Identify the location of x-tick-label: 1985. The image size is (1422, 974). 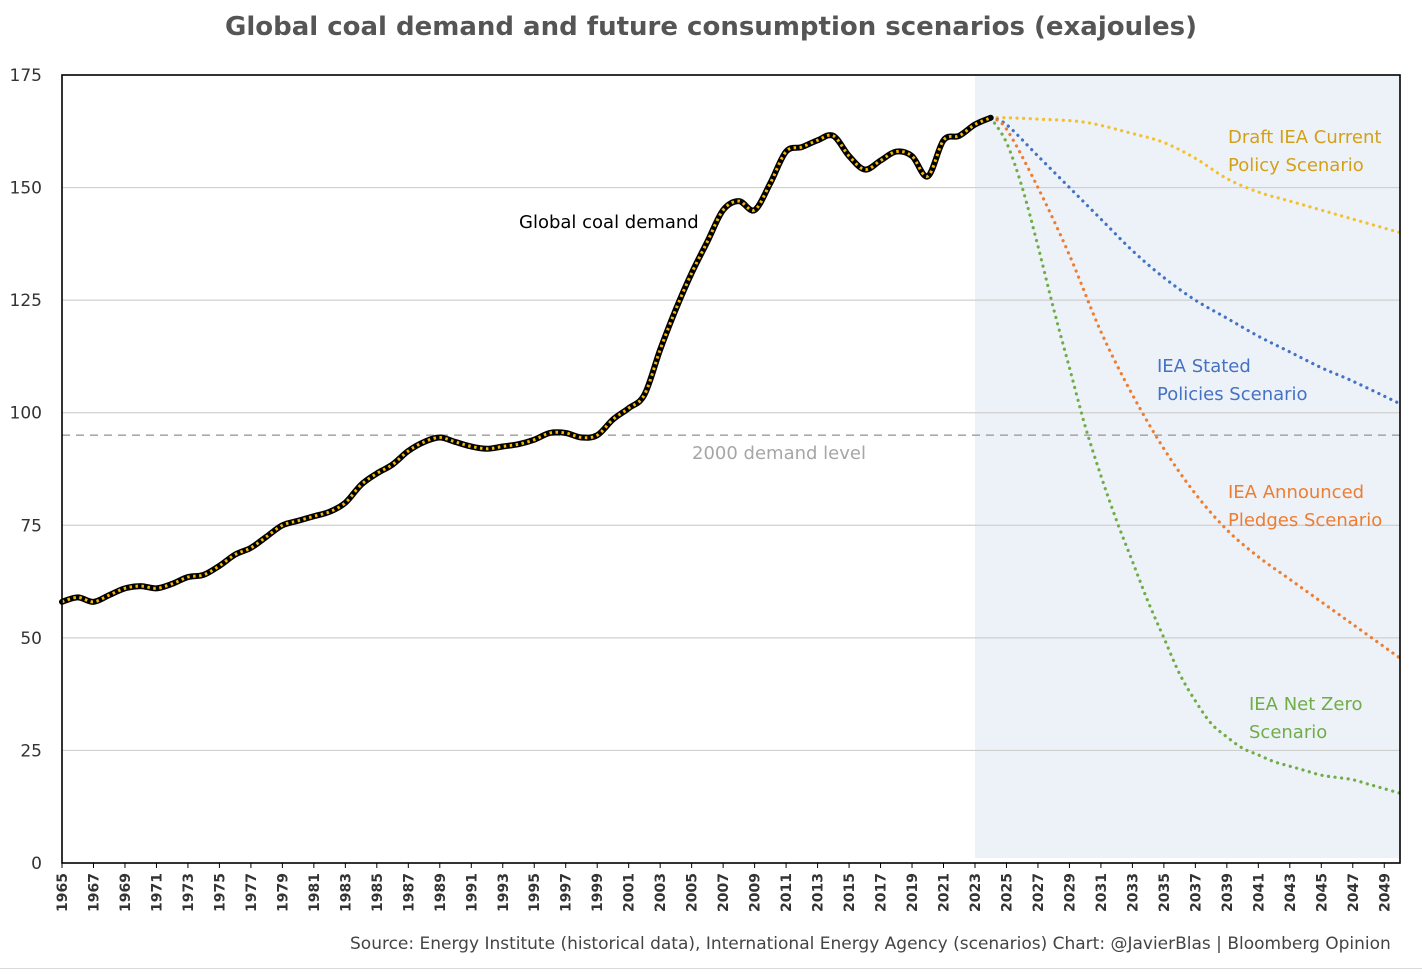
(378, 892).